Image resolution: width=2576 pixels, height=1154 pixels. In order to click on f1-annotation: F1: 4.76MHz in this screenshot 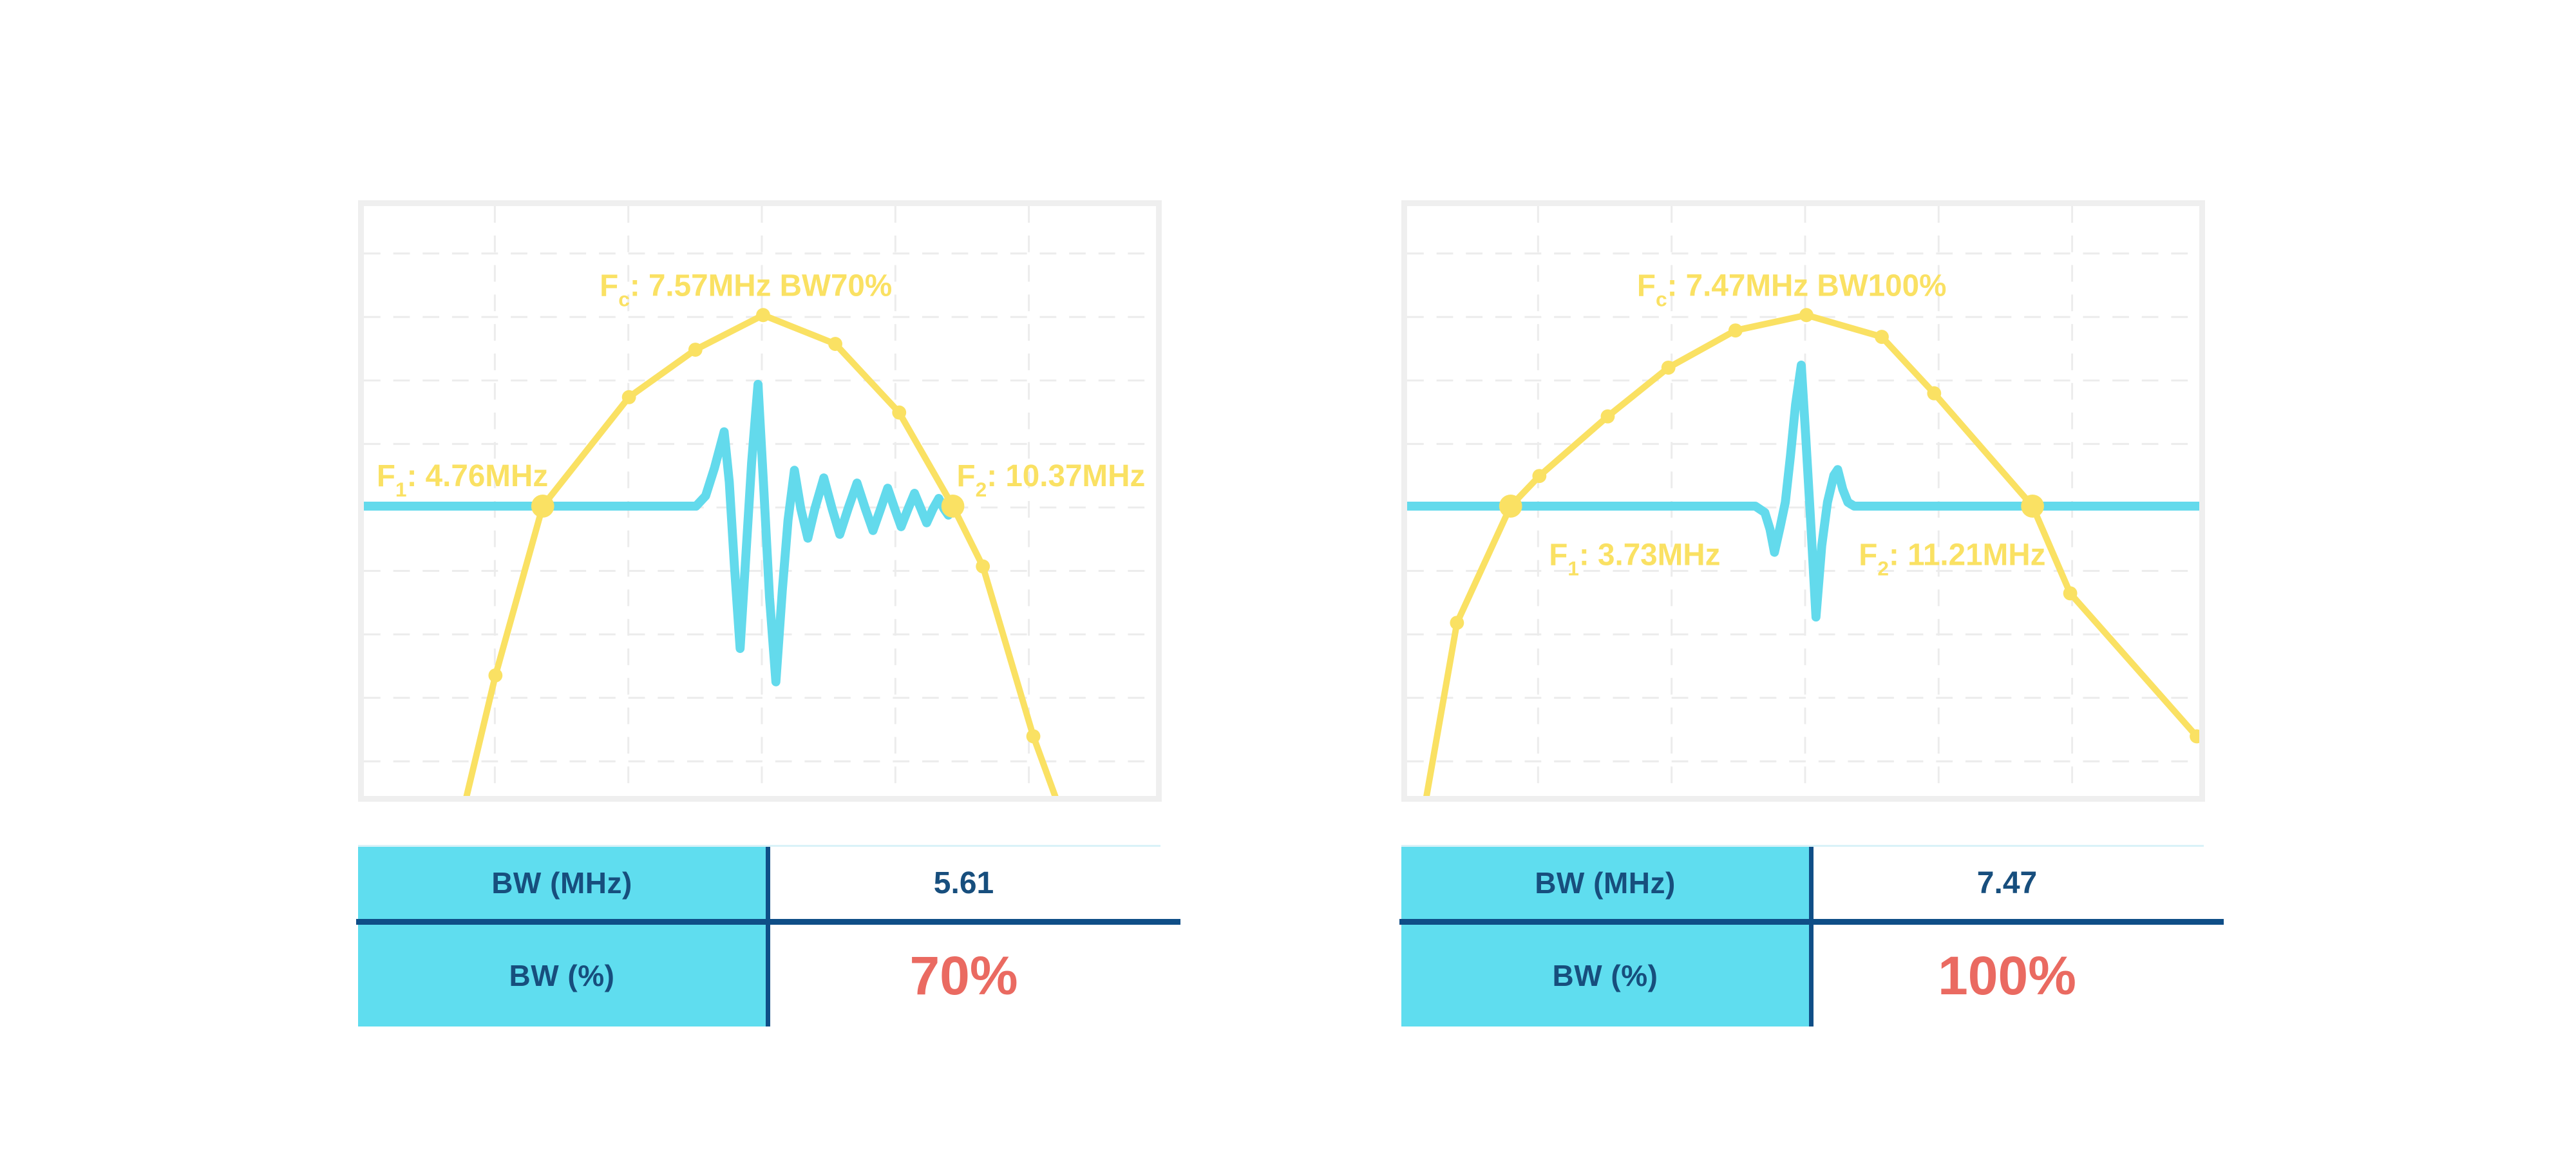, I will do `click(463, 480)`.